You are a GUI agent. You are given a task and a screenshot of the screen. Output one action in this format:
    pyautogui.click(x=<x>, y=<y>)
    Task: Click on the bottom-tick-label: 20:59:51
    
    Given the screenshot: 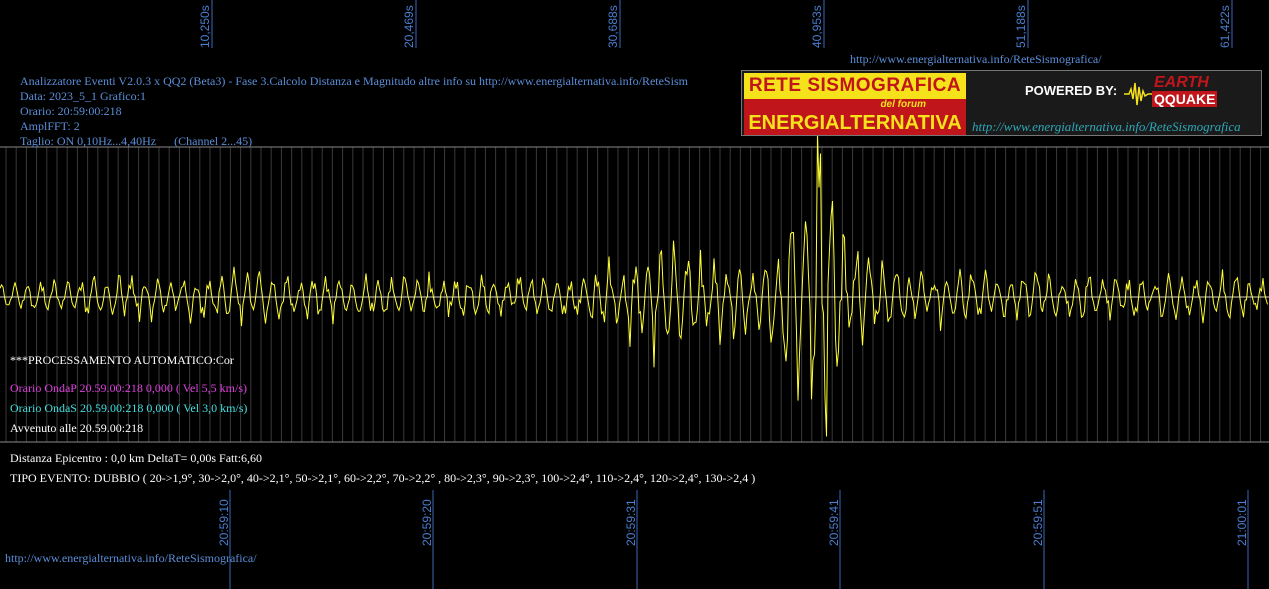 What is the action you would take?
    pyautogui.click(x=1038, y=522)
    